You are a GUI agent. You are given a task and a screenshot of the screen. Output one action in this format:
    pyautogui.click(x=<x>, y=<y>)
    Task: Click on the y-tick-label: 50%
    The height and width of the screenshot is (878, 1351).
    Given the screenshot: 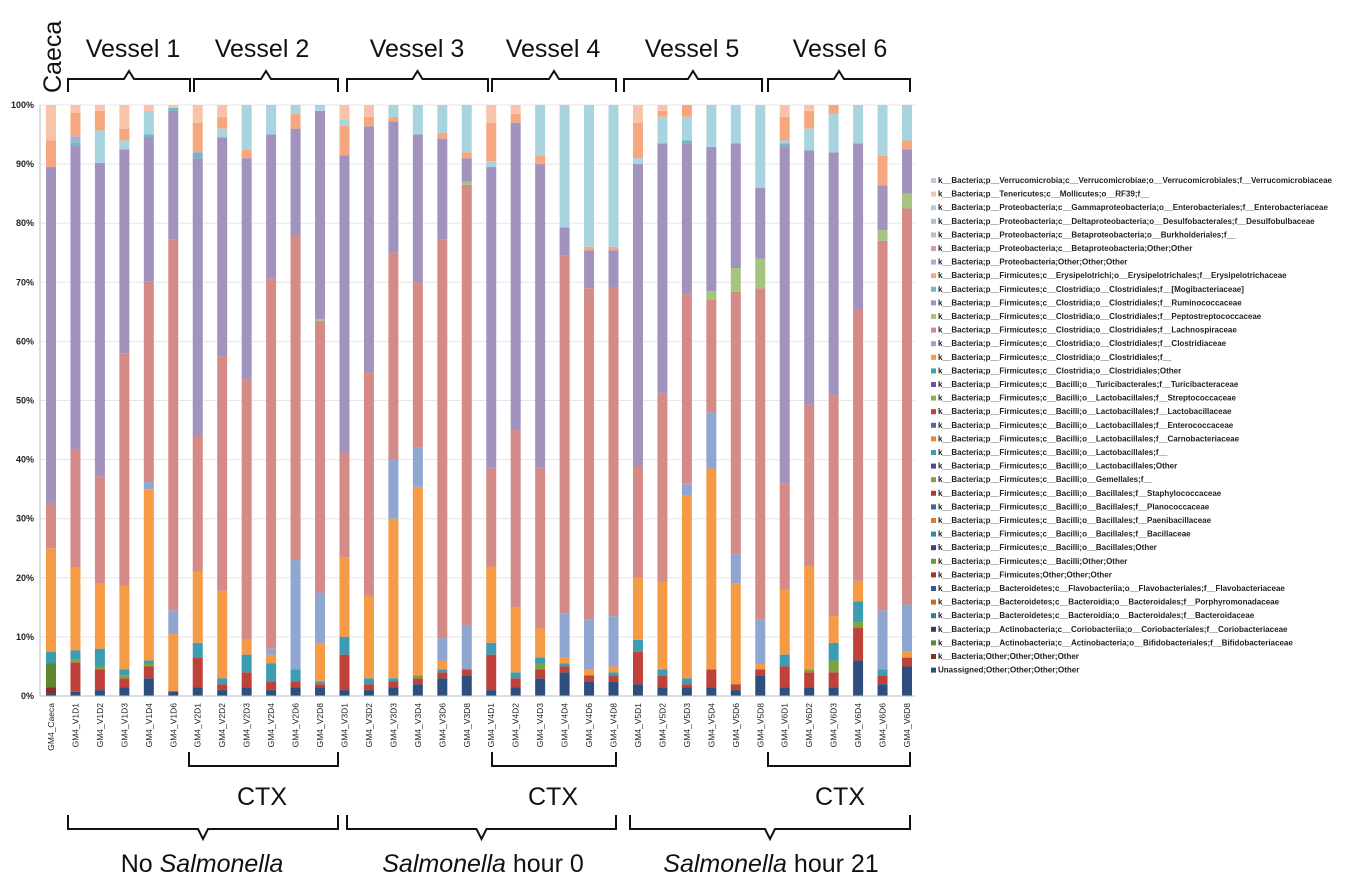 What is the action you would take?
    pyautogui.click(x=25, y=401)
    